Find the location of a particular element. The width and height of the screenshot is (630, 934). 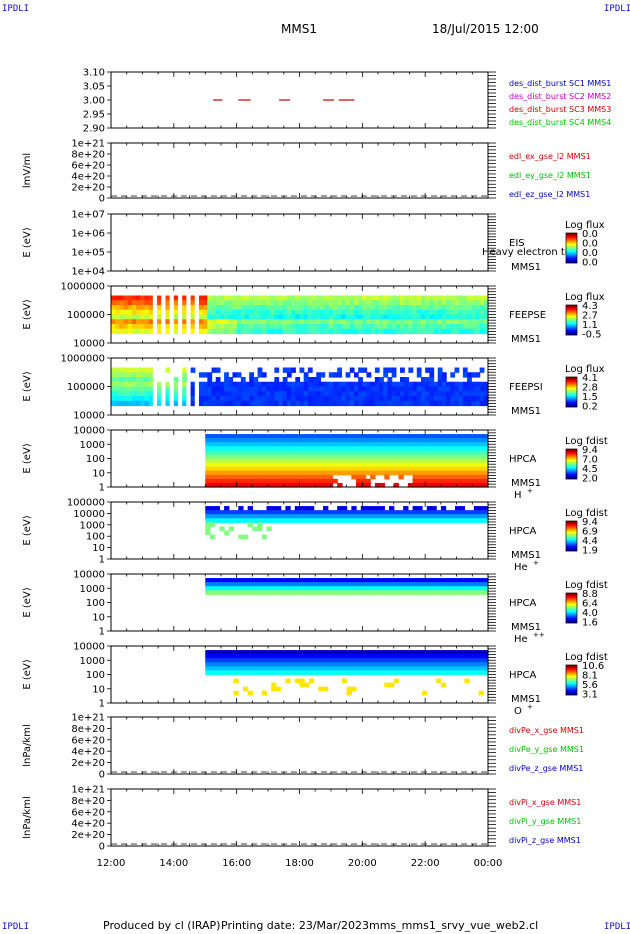

legend-entry: des_dist_burst SC3 MMS3 is located at coordinates (560, 109).